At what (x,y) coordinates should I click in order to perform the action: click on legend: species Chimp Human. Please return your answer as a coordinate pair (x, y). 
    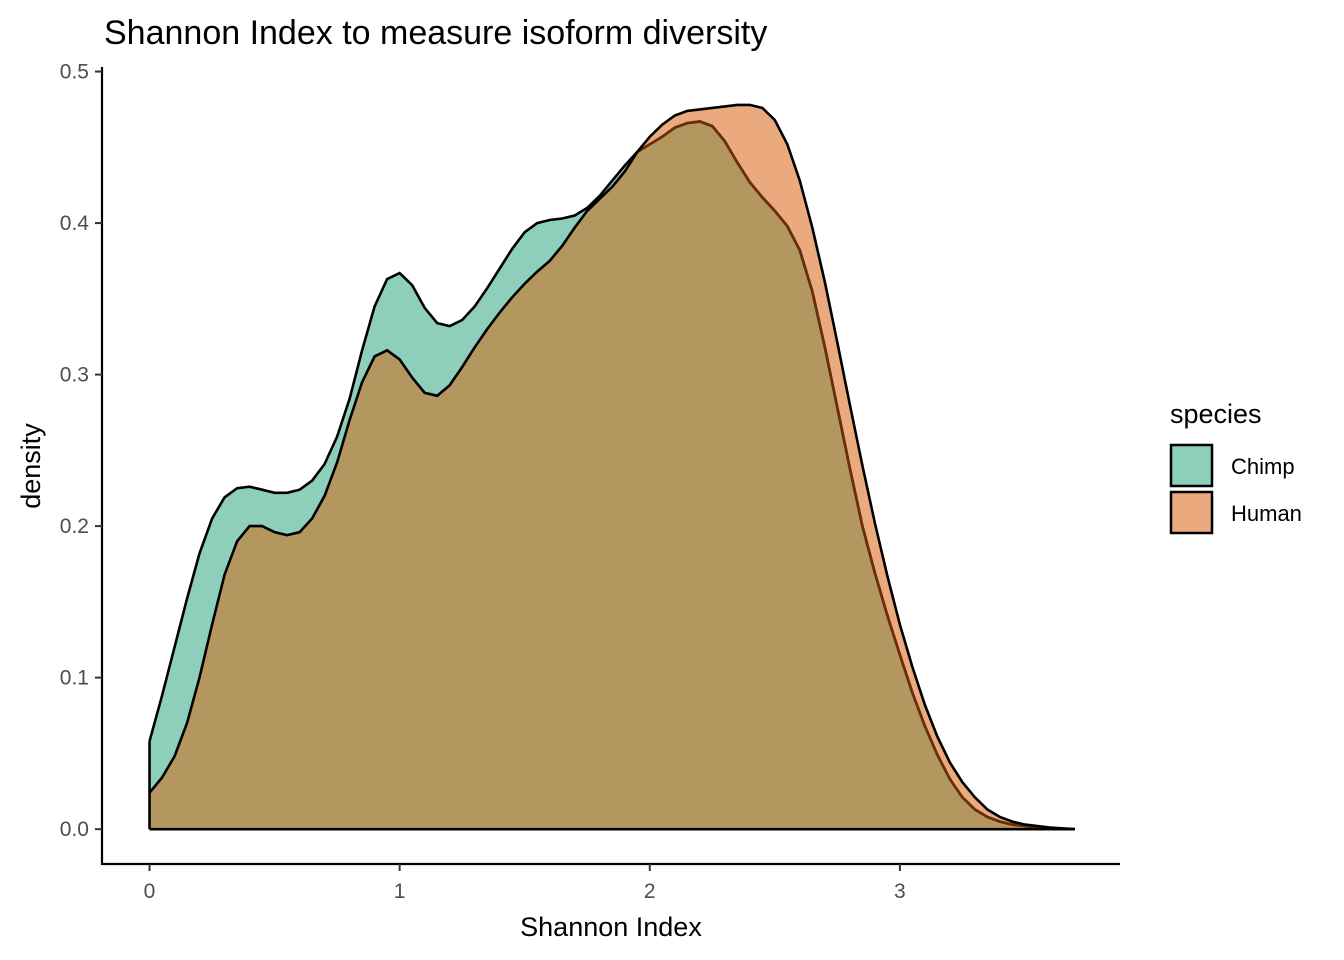
    Looking at the image, I should click on (1235, 467).